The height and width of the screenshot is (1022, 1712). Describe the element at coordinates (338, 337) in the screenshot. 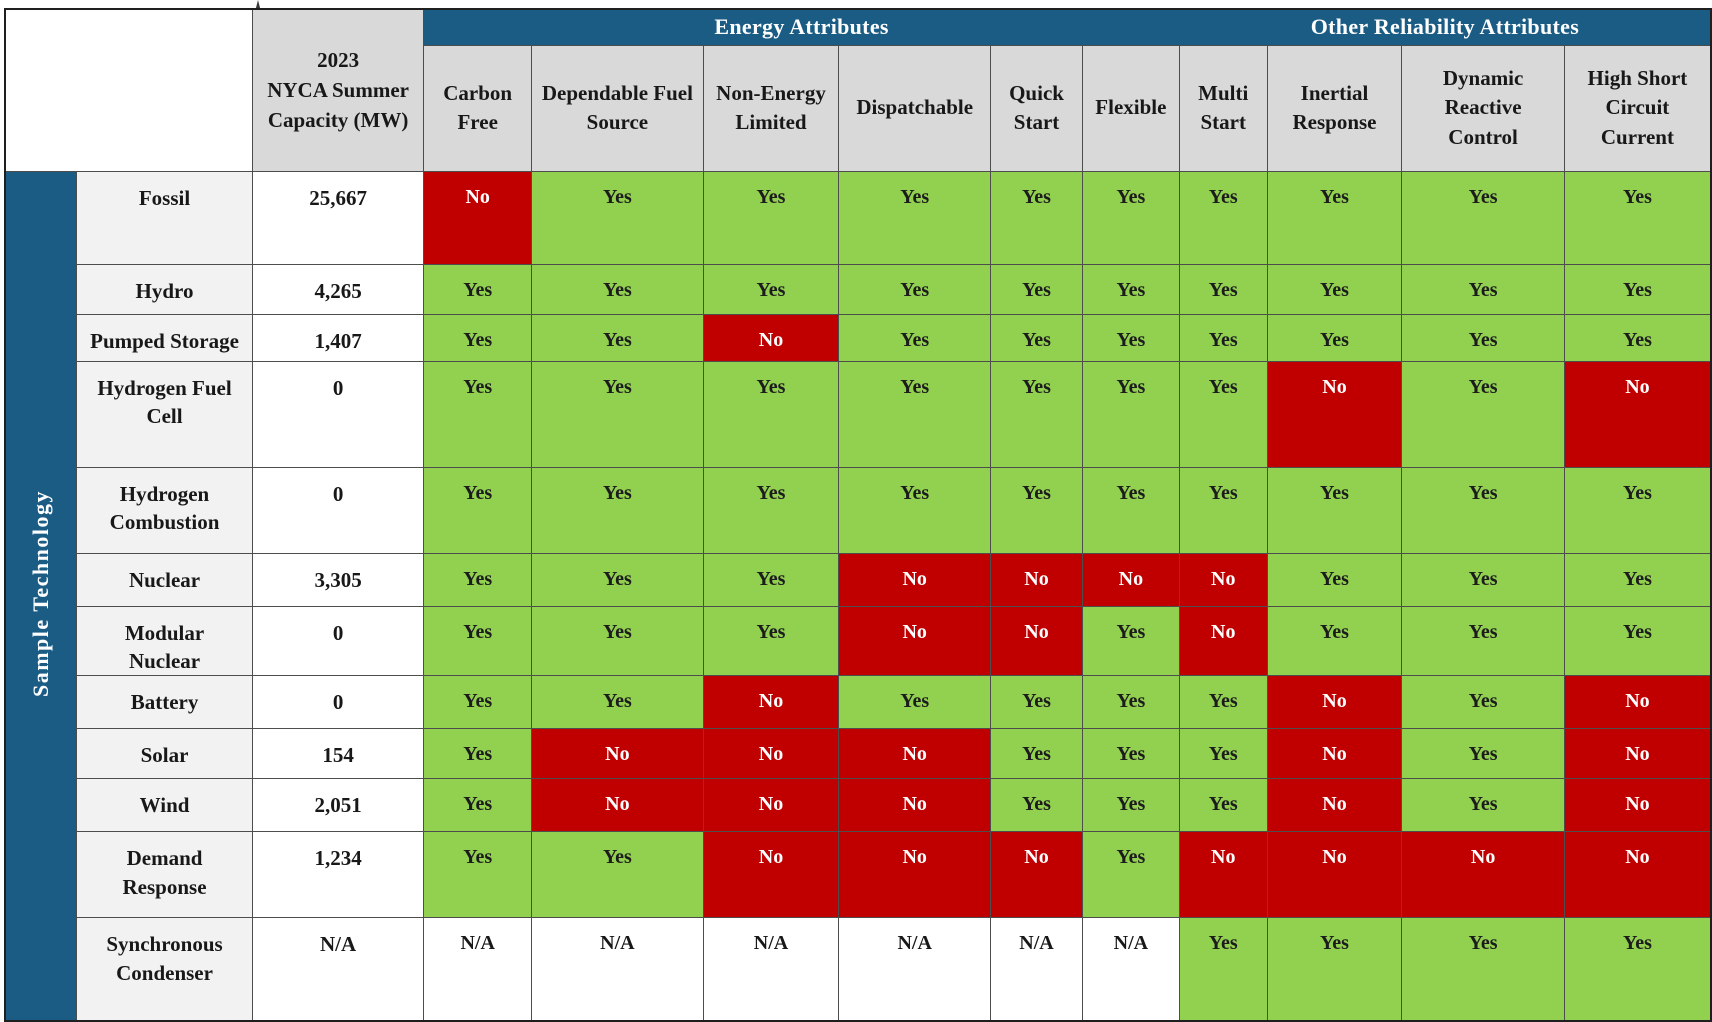

I see `capacity-value: 1,407` at that location.